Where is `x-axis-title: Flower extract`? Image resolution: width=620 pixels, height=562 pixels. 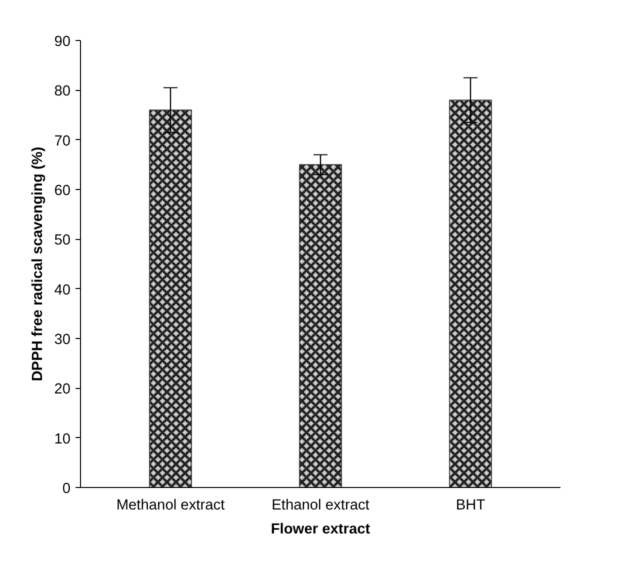
x-axis-title: Flower extract is located at coordinates (320, 530).